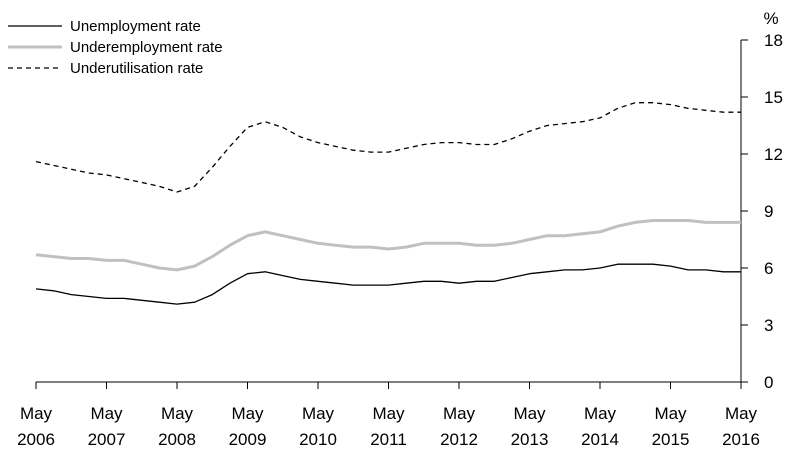  I want to click on x-tick-label-year: 2016, so click(741, 439).